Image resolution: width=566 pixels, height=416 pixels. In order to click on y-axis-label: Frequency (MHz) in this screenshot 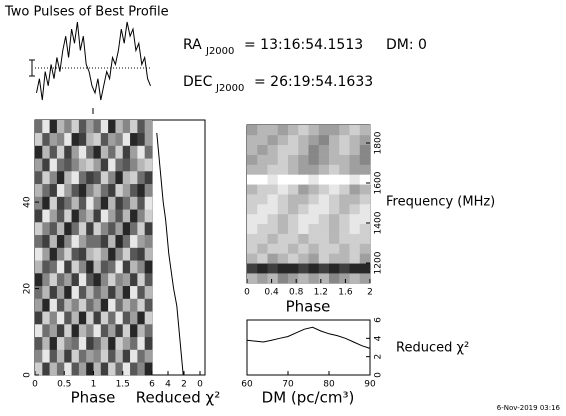, I will do `click(440, 202)`.